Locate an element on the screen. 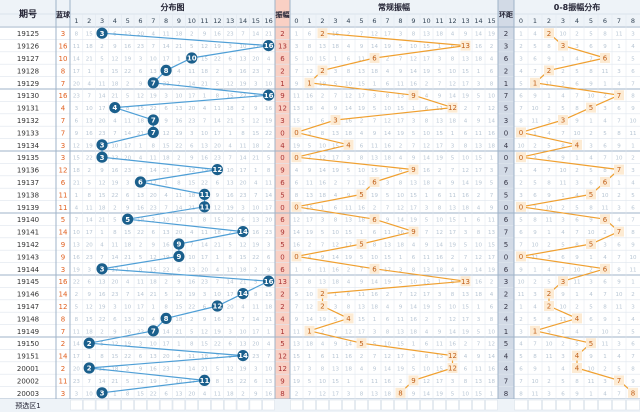 The width and height of the screenshot is (640, 412). dist-miss: 4 is located at coordinates (89, 84).